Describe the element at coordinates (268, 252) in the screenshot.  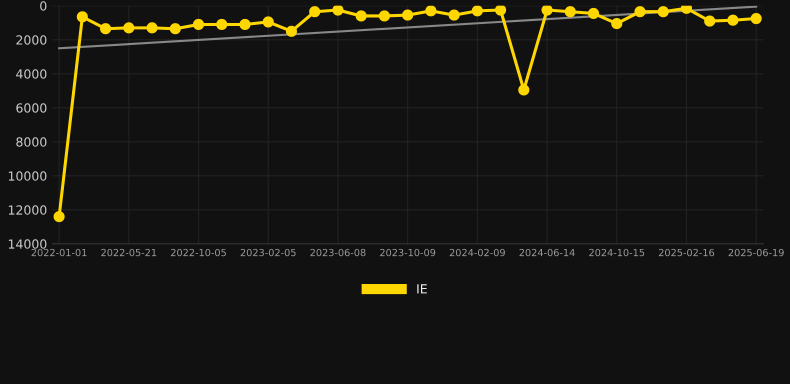
I see `x-tick-label: 2023-02-05` at that location.